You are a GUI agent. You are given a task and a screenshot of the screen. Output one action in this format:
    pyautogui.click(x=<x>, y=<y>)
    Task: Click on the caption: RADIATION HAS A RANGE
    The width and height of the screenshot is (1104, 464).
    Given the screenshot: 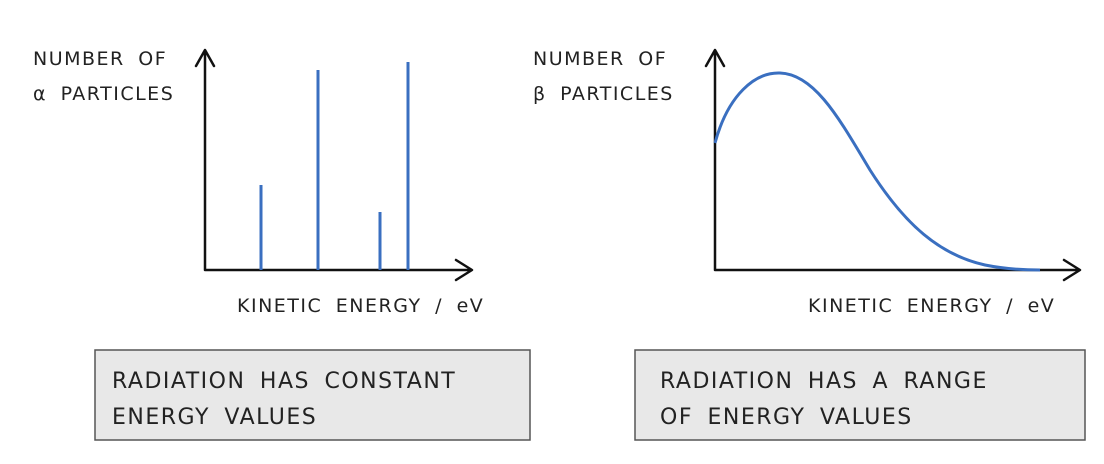 What is the action you would take?
    pyautogui.click(x=824, y=381)
    